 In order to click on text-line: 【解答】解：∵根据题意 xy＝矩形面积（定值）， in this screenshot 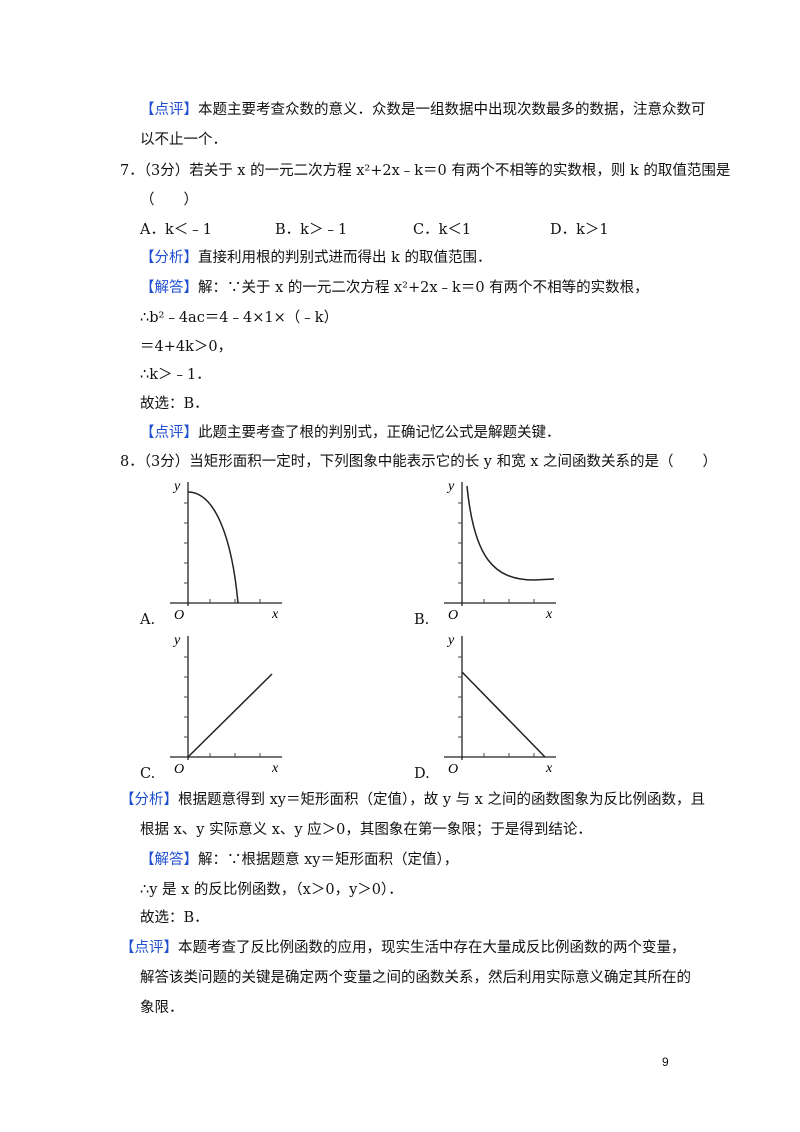, I will do `click(299, 860)`.